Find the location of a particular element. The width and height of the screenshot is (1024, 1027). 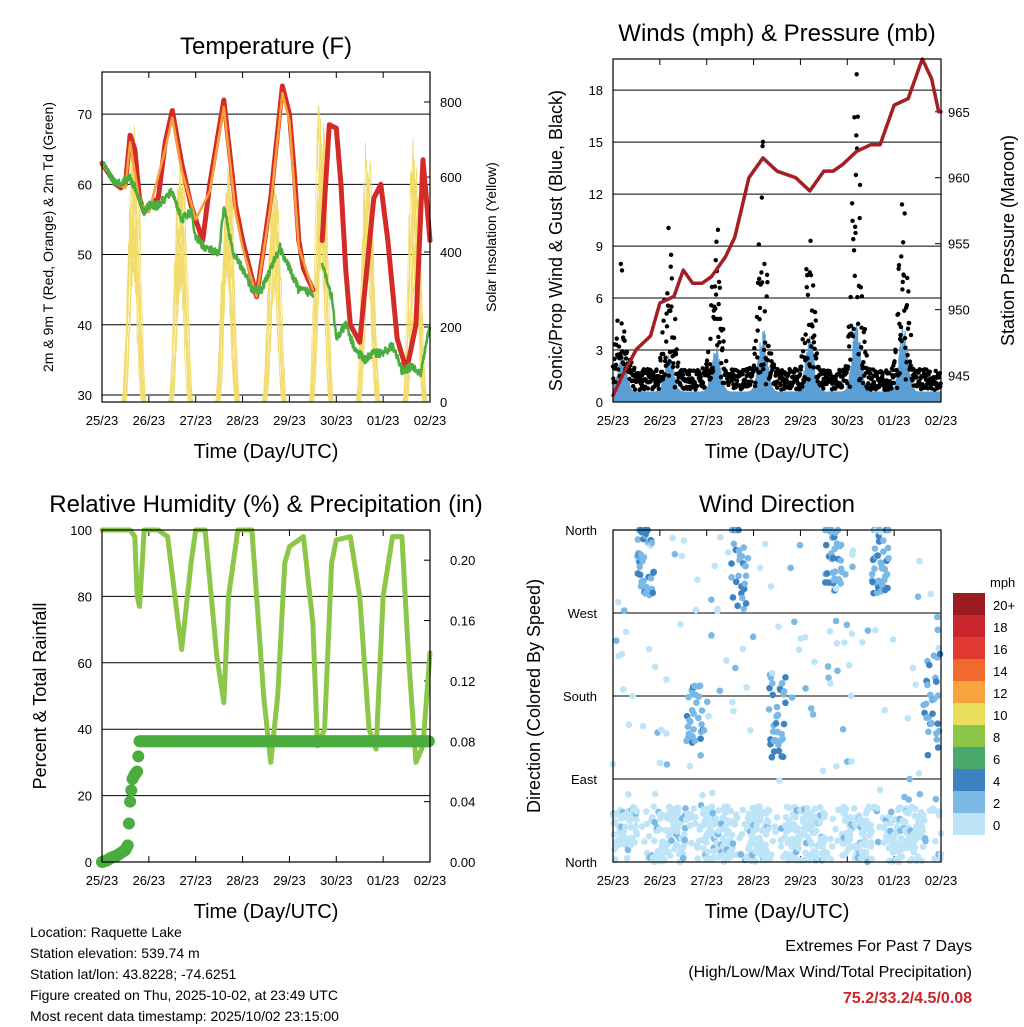

plot-frame is located at coordinates (266, 696).